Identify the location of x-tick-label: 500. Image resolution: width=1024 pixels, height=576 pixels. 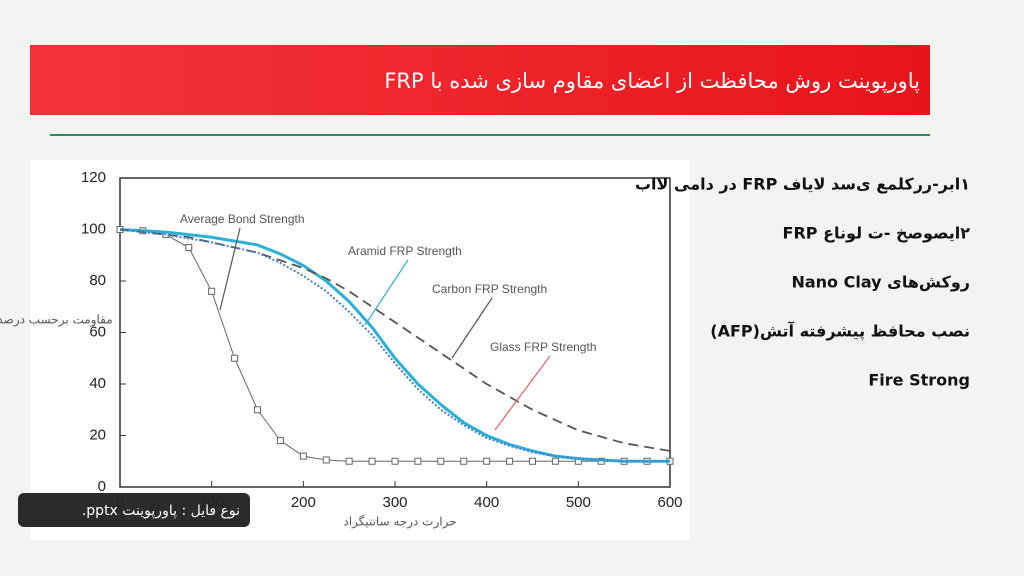
(578, 502).